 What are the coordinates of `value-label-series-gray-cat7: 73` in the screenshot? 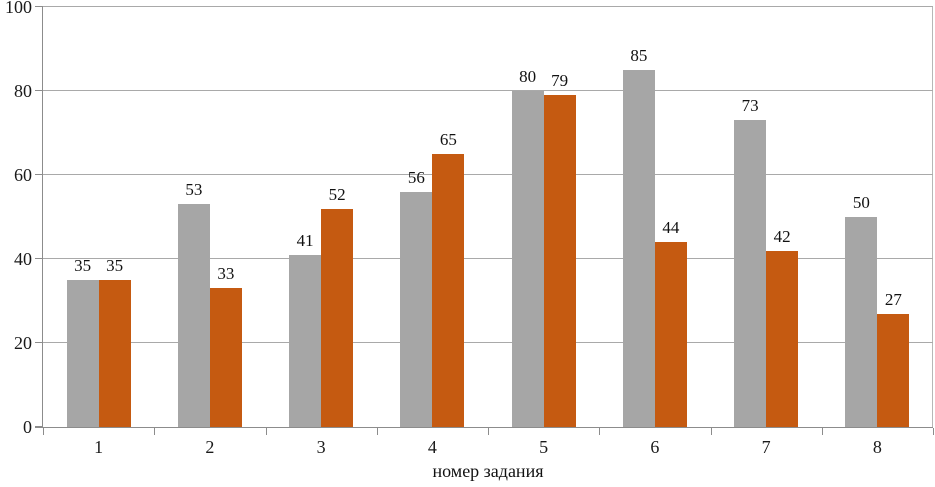 It's located at (750, 106).